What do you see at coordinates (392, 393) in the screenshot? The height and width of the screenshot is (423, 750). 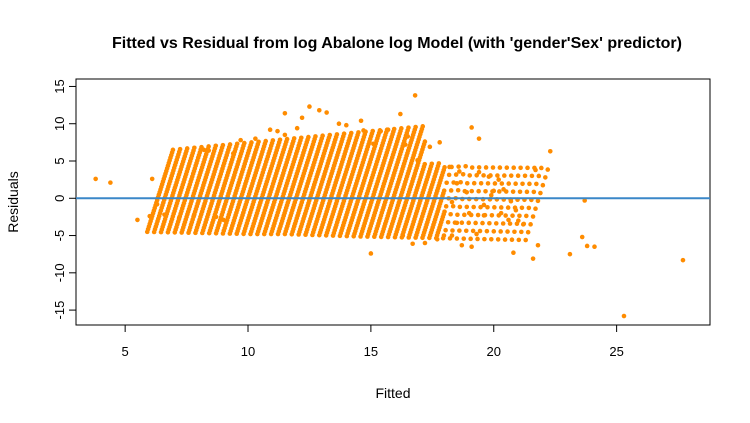 I see `x-axis-label: Fitted` at bounding box center [392, 393].